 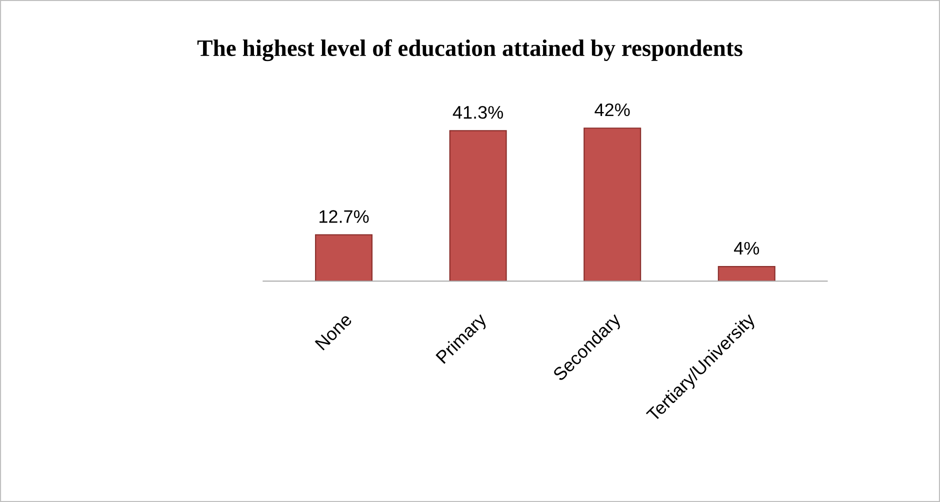 What do you see at coordinates (612, 109) in the screenshot?
I see `data-label: 42%` at bounding box center [612, 109].